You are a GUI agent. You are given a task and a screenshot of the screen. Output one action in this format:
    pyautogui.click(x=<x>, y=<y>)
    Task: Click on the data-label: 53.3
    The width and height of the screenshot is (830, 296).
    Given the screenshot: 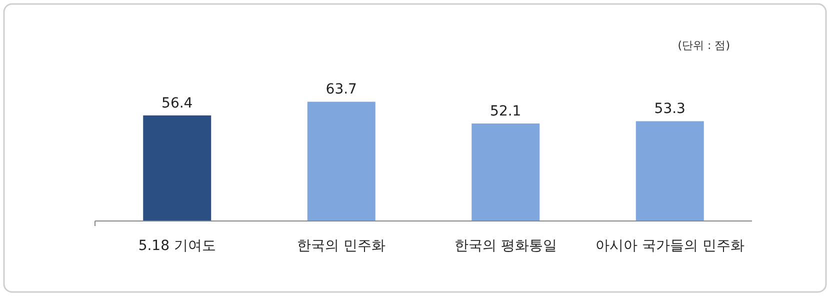 What is the action you would take?
    pyautogui.click(x=670, y=109)
    